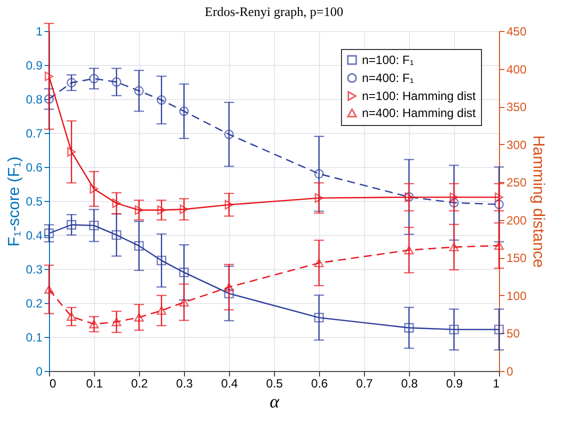  What do you see at coordinates (516, 145) in the screenshot?
I see `y2-tick-label: 300` at bounding box center [516, 145].